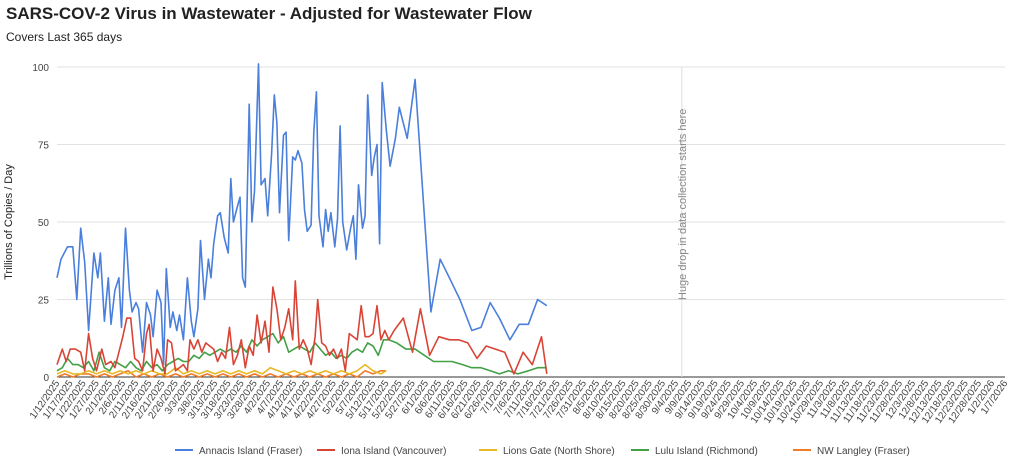 The image size is (1024, 466). I want to click on legend-label: Iona Island (Vancouver), so click(393, 451).